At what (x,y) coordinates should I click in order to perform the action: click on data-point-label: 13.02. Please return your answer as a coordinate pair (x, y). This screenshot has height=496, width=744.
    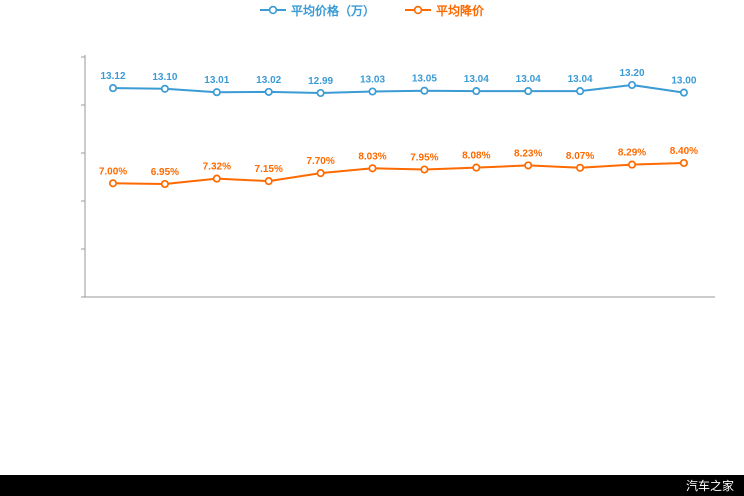
    Looking at the image, I should click on (268, 80).